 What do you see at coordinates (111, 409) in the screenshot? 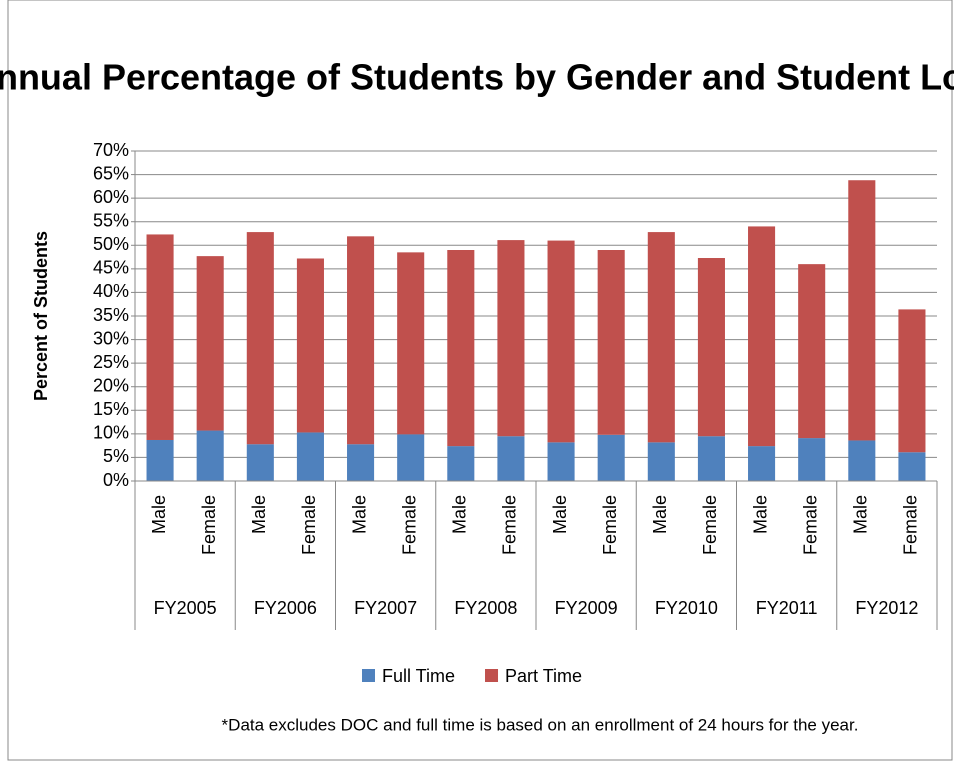
I see `y-tick-label: 15%` at bounding box center [111, 409].